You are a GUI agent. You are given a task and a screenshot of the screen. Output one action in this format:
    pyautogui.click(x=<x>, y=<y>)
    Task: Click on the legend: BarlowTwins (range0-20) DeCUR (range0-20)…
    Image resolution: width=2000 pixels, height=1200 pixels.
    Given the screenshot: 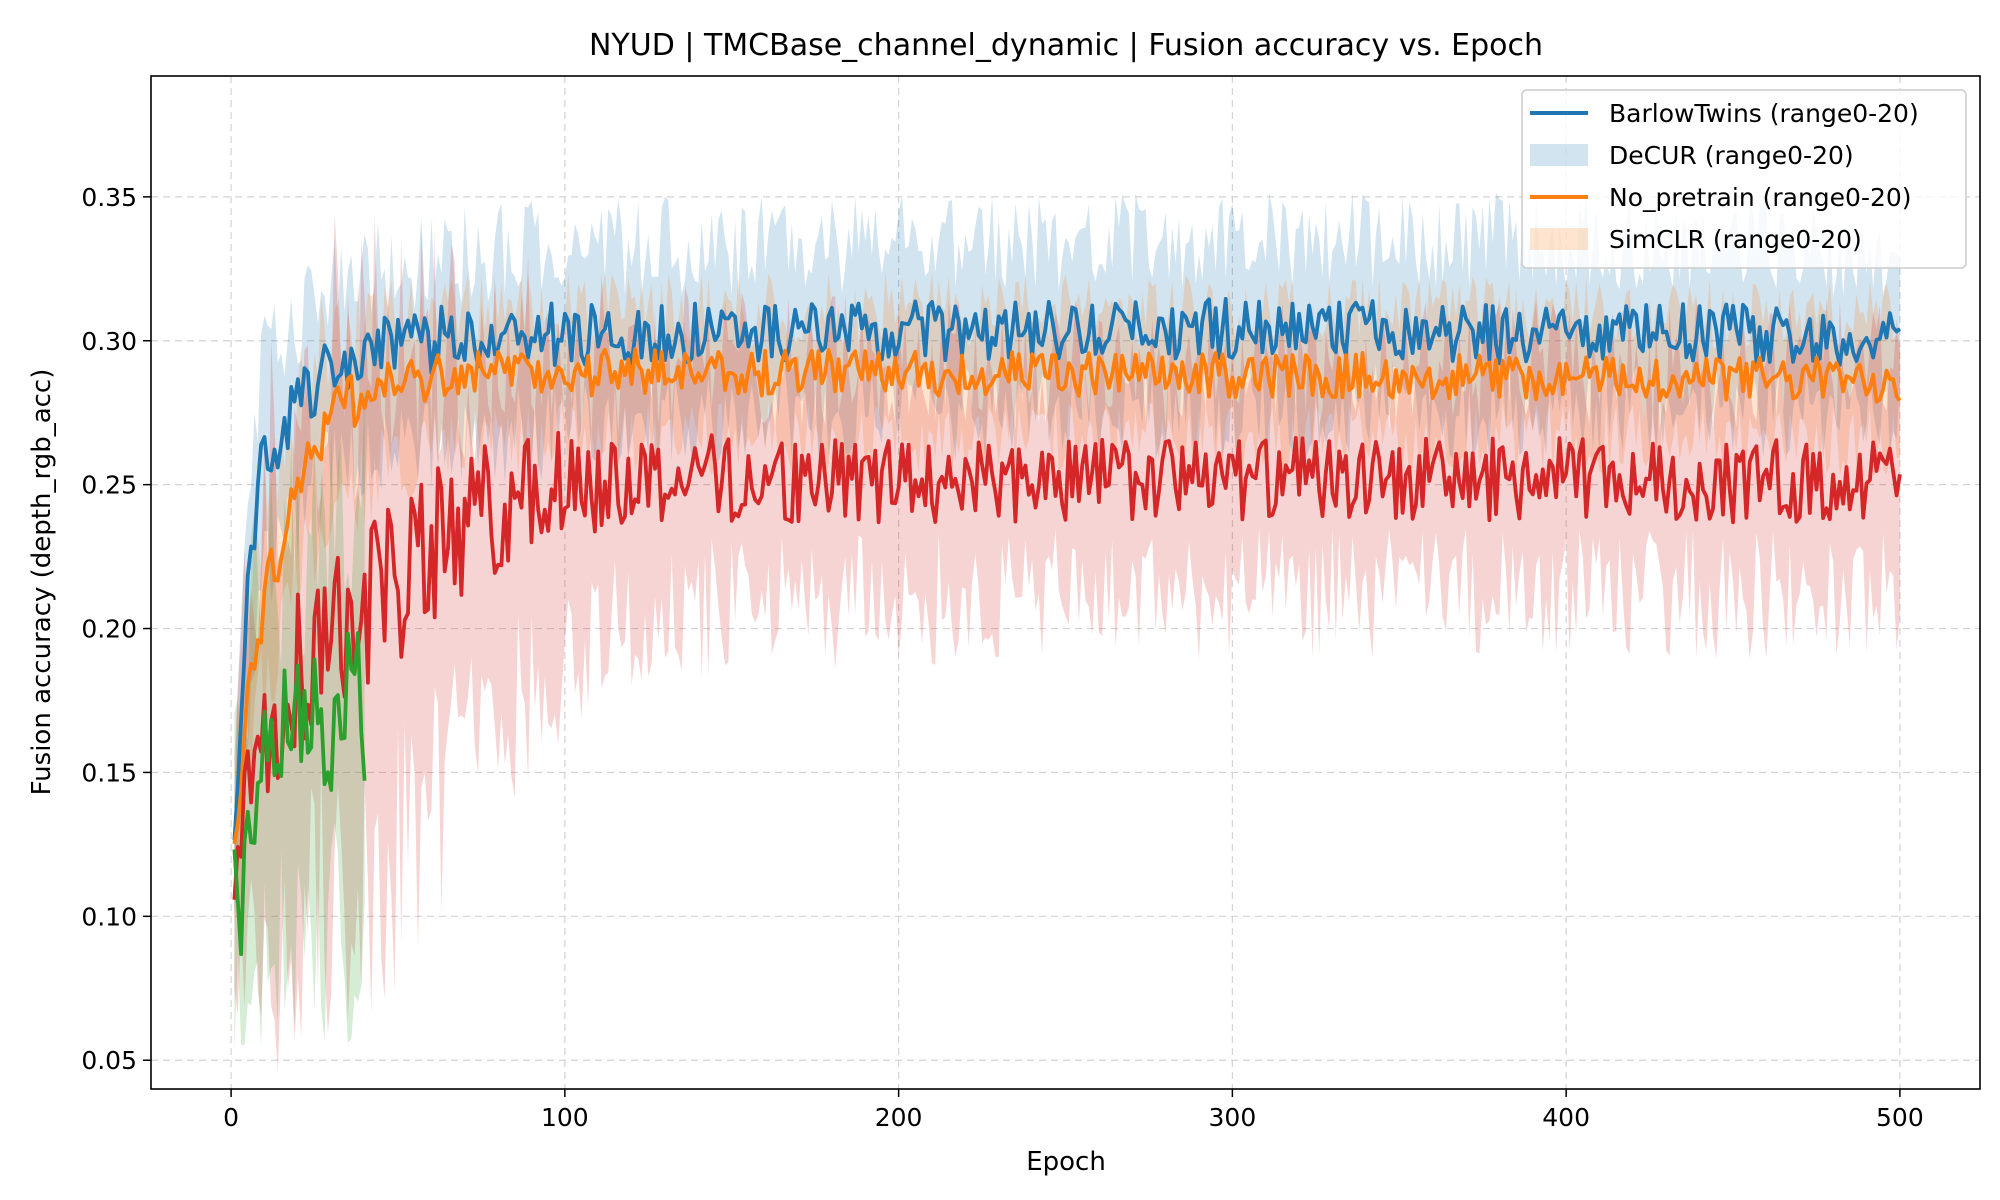 What is the action you would take?
    pyautogui.click(x=1744, y=179)
    